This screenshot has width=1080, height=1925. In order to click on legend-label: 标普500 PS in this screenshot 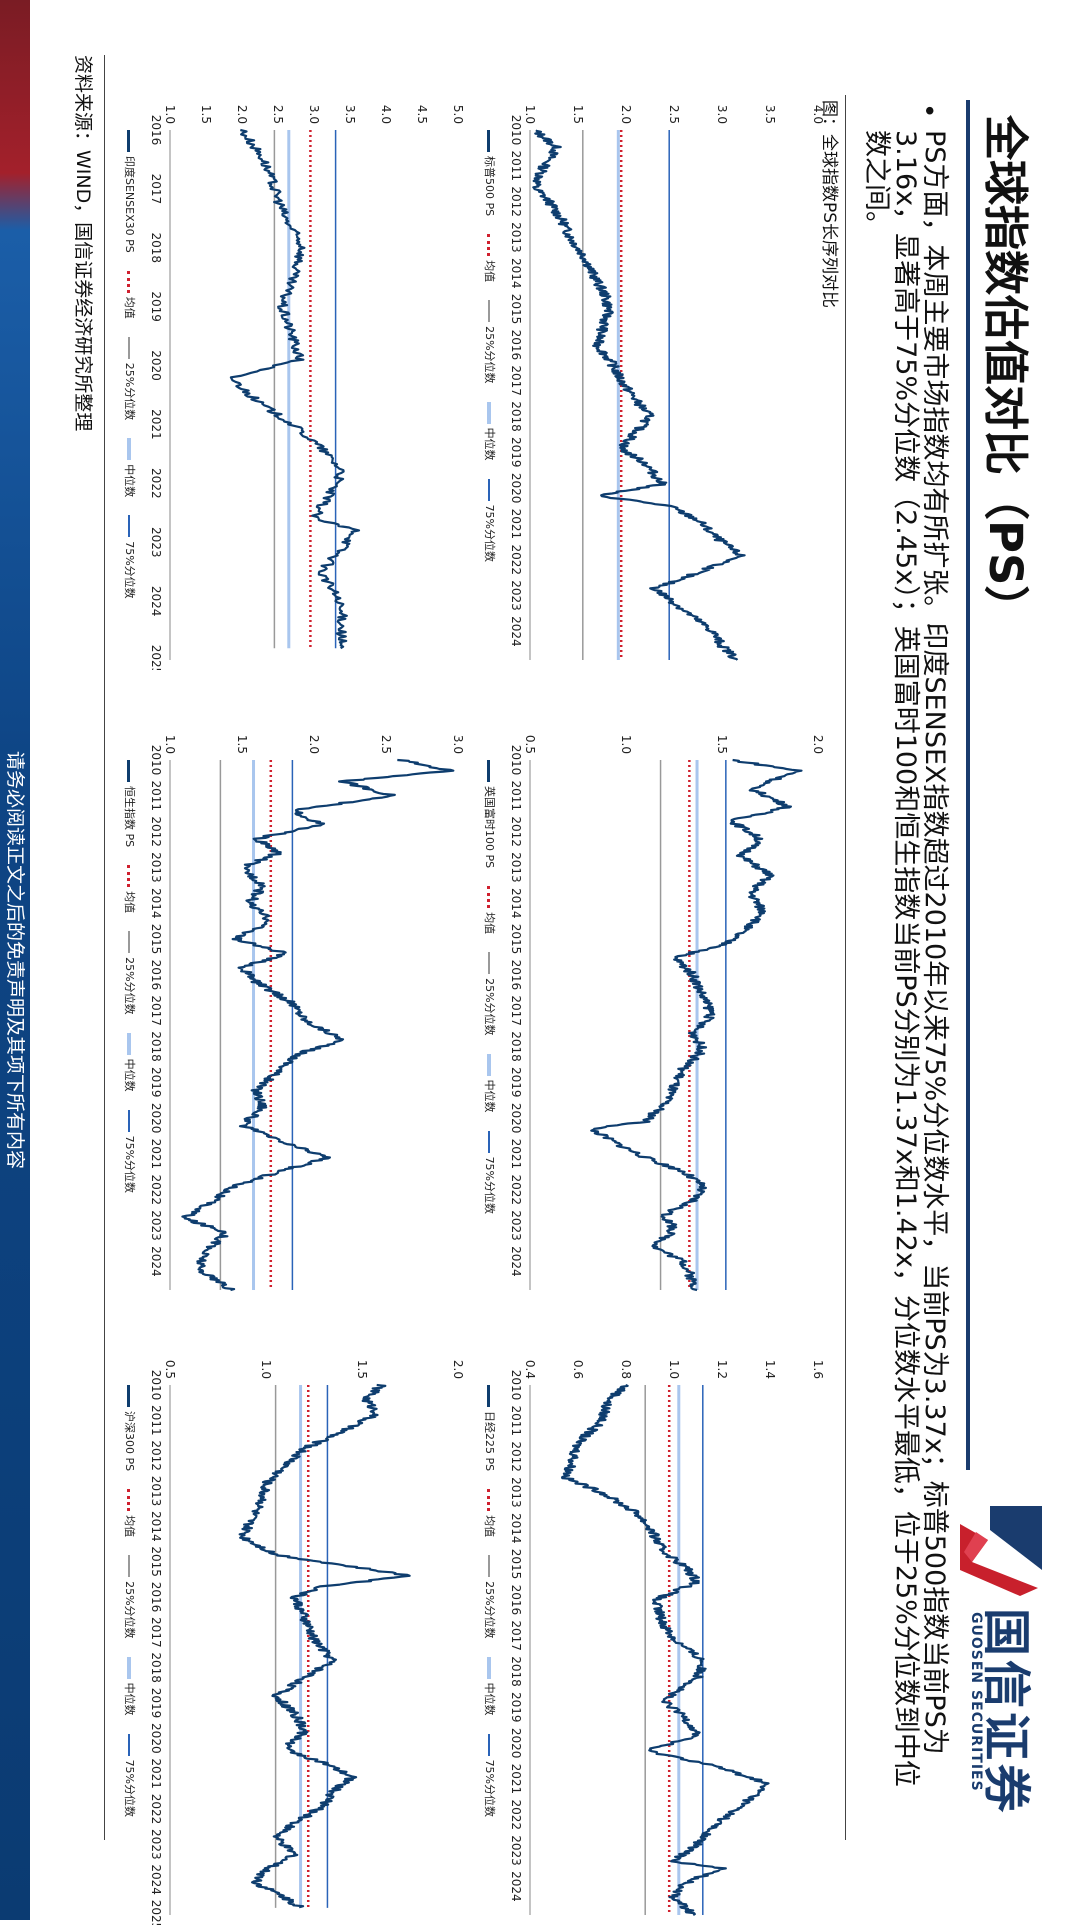, I will do `click(489, 186)`.